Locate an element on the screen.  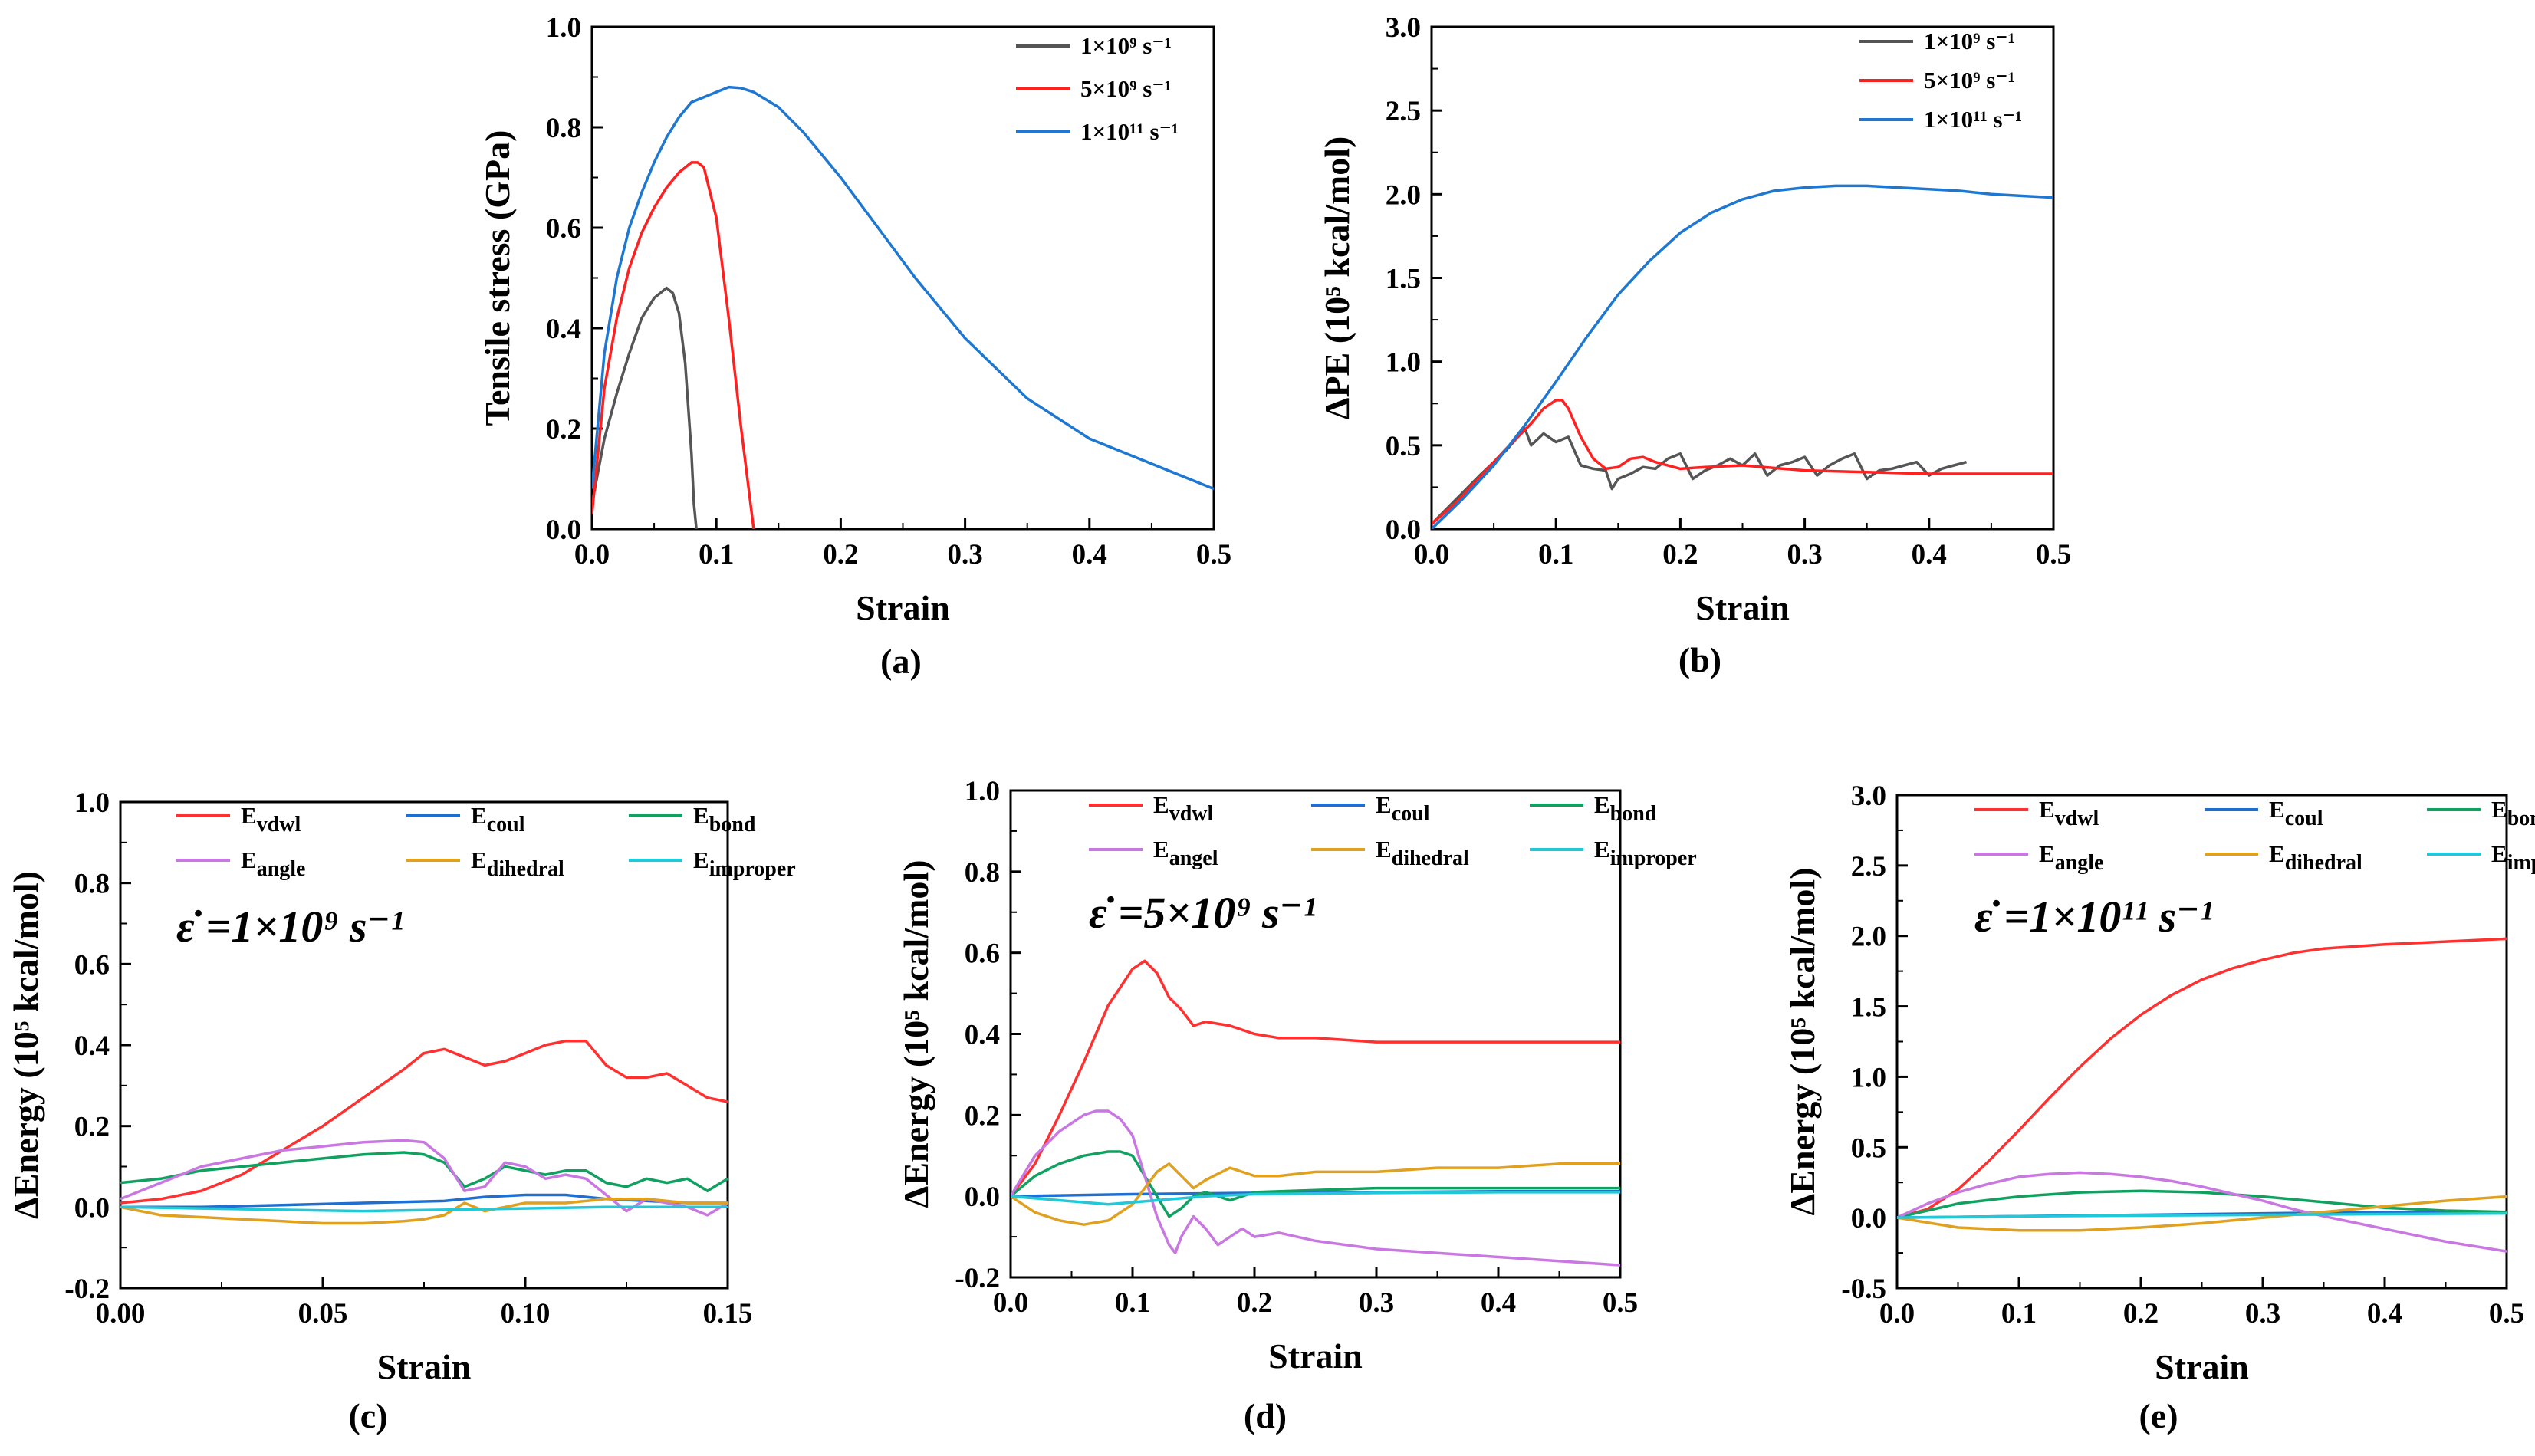
legend: 1×10⁹ s⁻¹ 5×10⁹ s⁻¹ 1×10¹¹ s⁻¹ is located at coordinates (1097, 88).